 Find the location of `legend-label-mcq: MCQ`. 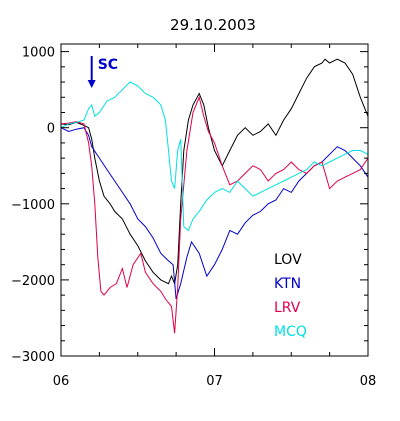

legend-label-mcq: MCQ is located at coordinates (290, 332).